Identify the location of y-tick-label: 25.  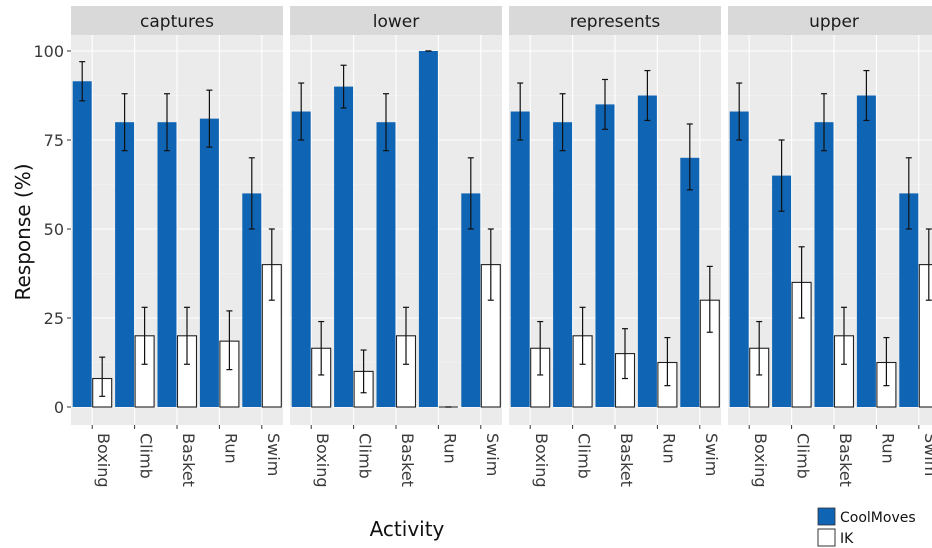
(54, 318).